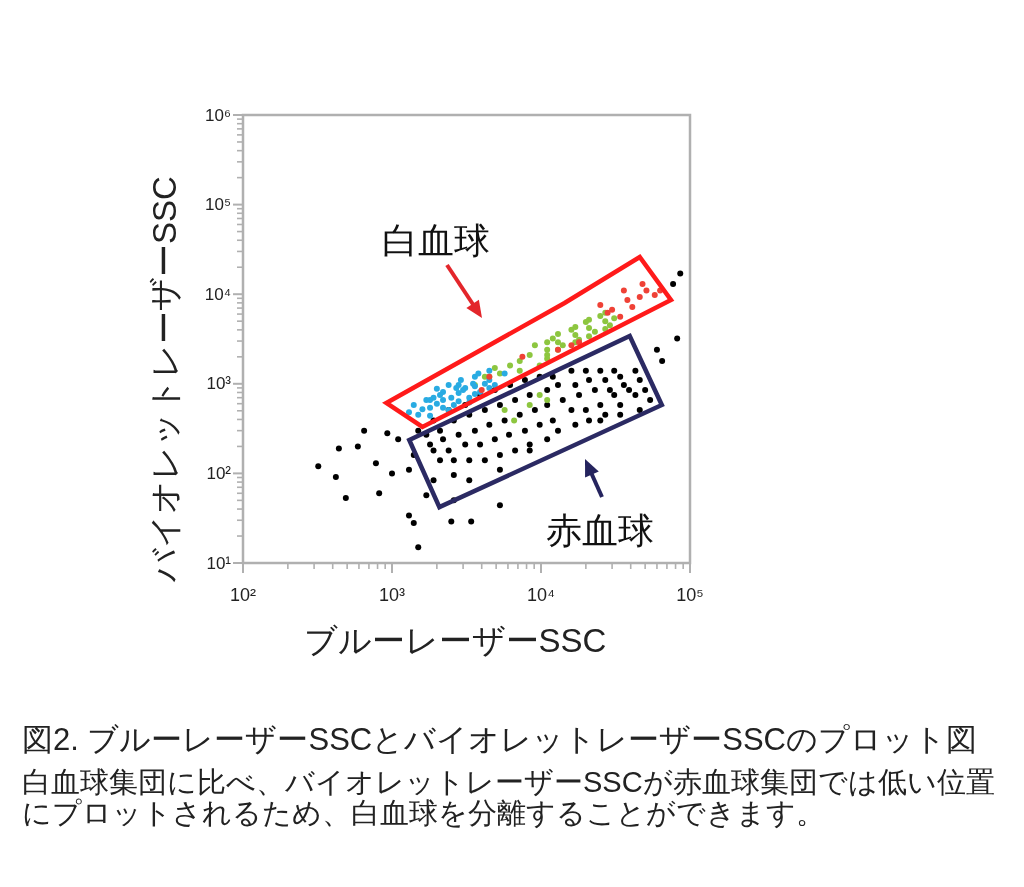  Describe the element at coordinates (219, 563) in the screenshot. I see `y-tick-label: 10¹` at that location.